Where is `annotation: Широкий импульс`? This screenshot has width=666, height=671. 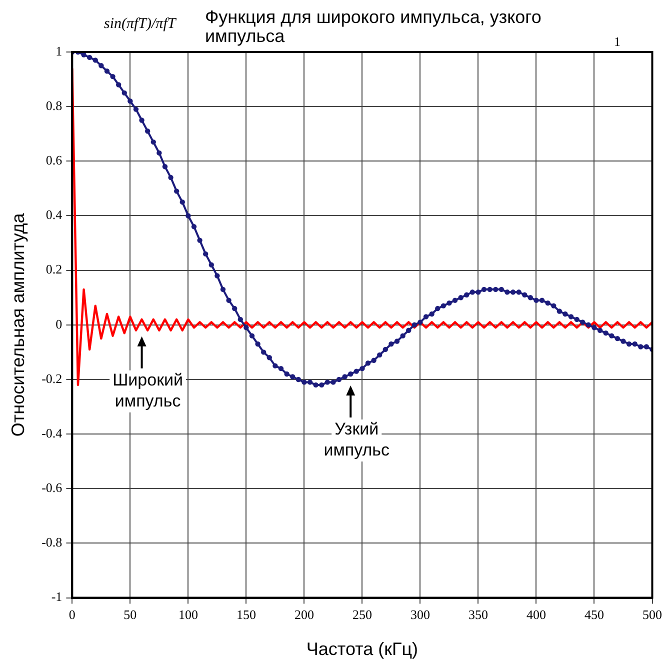 annotation: Широкий импульс is located at coordinates (147, 390).